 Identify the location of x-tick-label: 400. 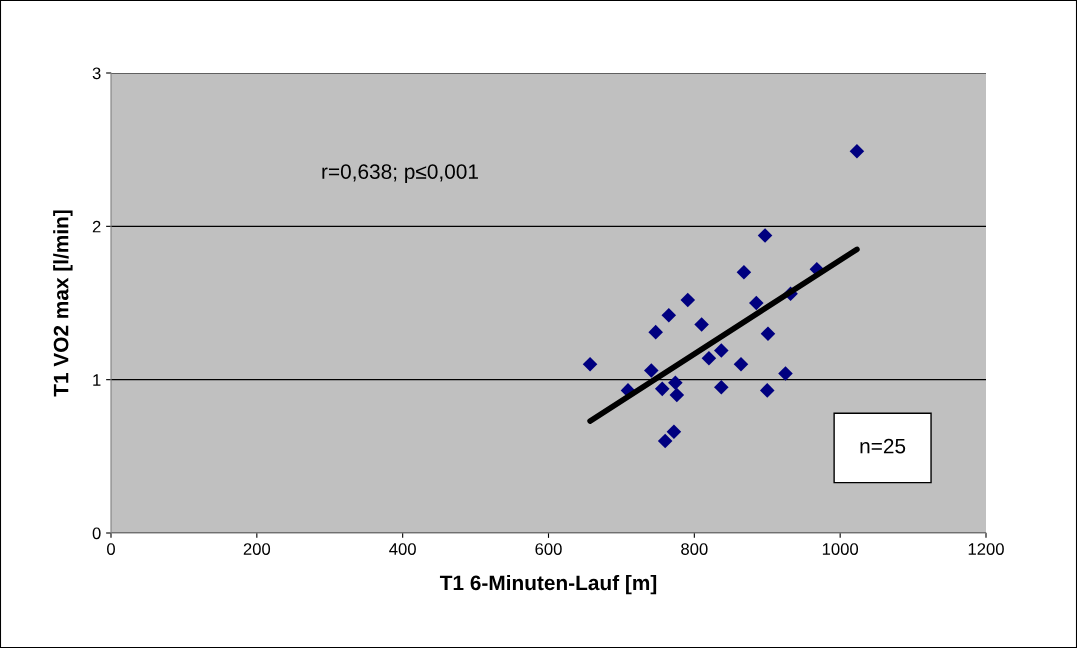
(402, 549).